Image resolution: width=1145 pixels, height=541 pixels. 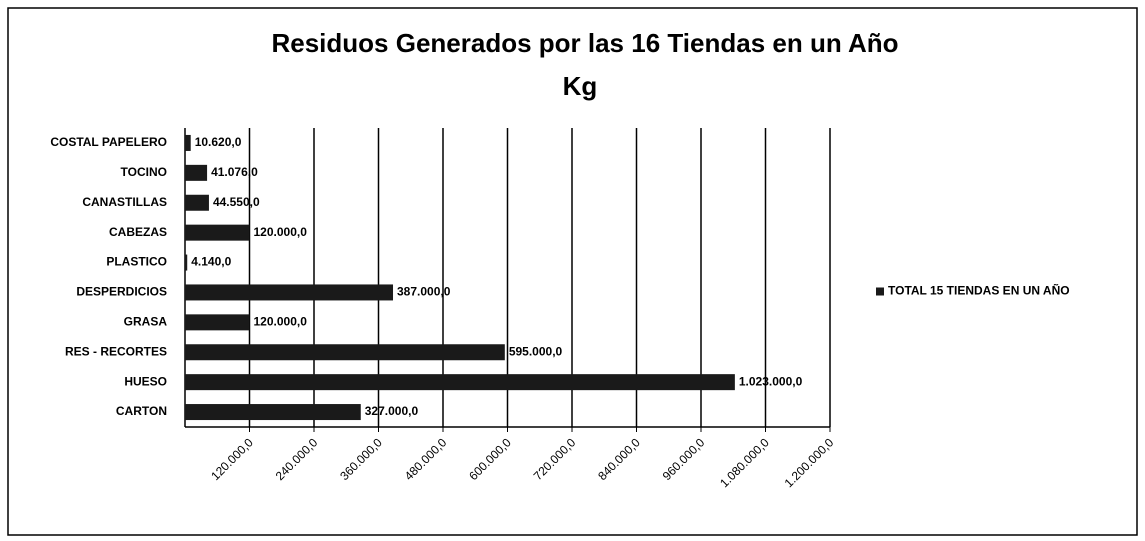 What do you see at coordinates (138, 232) in the screenshot?
I see `y-tick-label: CABEZAS` at bounding box center [138, 232].